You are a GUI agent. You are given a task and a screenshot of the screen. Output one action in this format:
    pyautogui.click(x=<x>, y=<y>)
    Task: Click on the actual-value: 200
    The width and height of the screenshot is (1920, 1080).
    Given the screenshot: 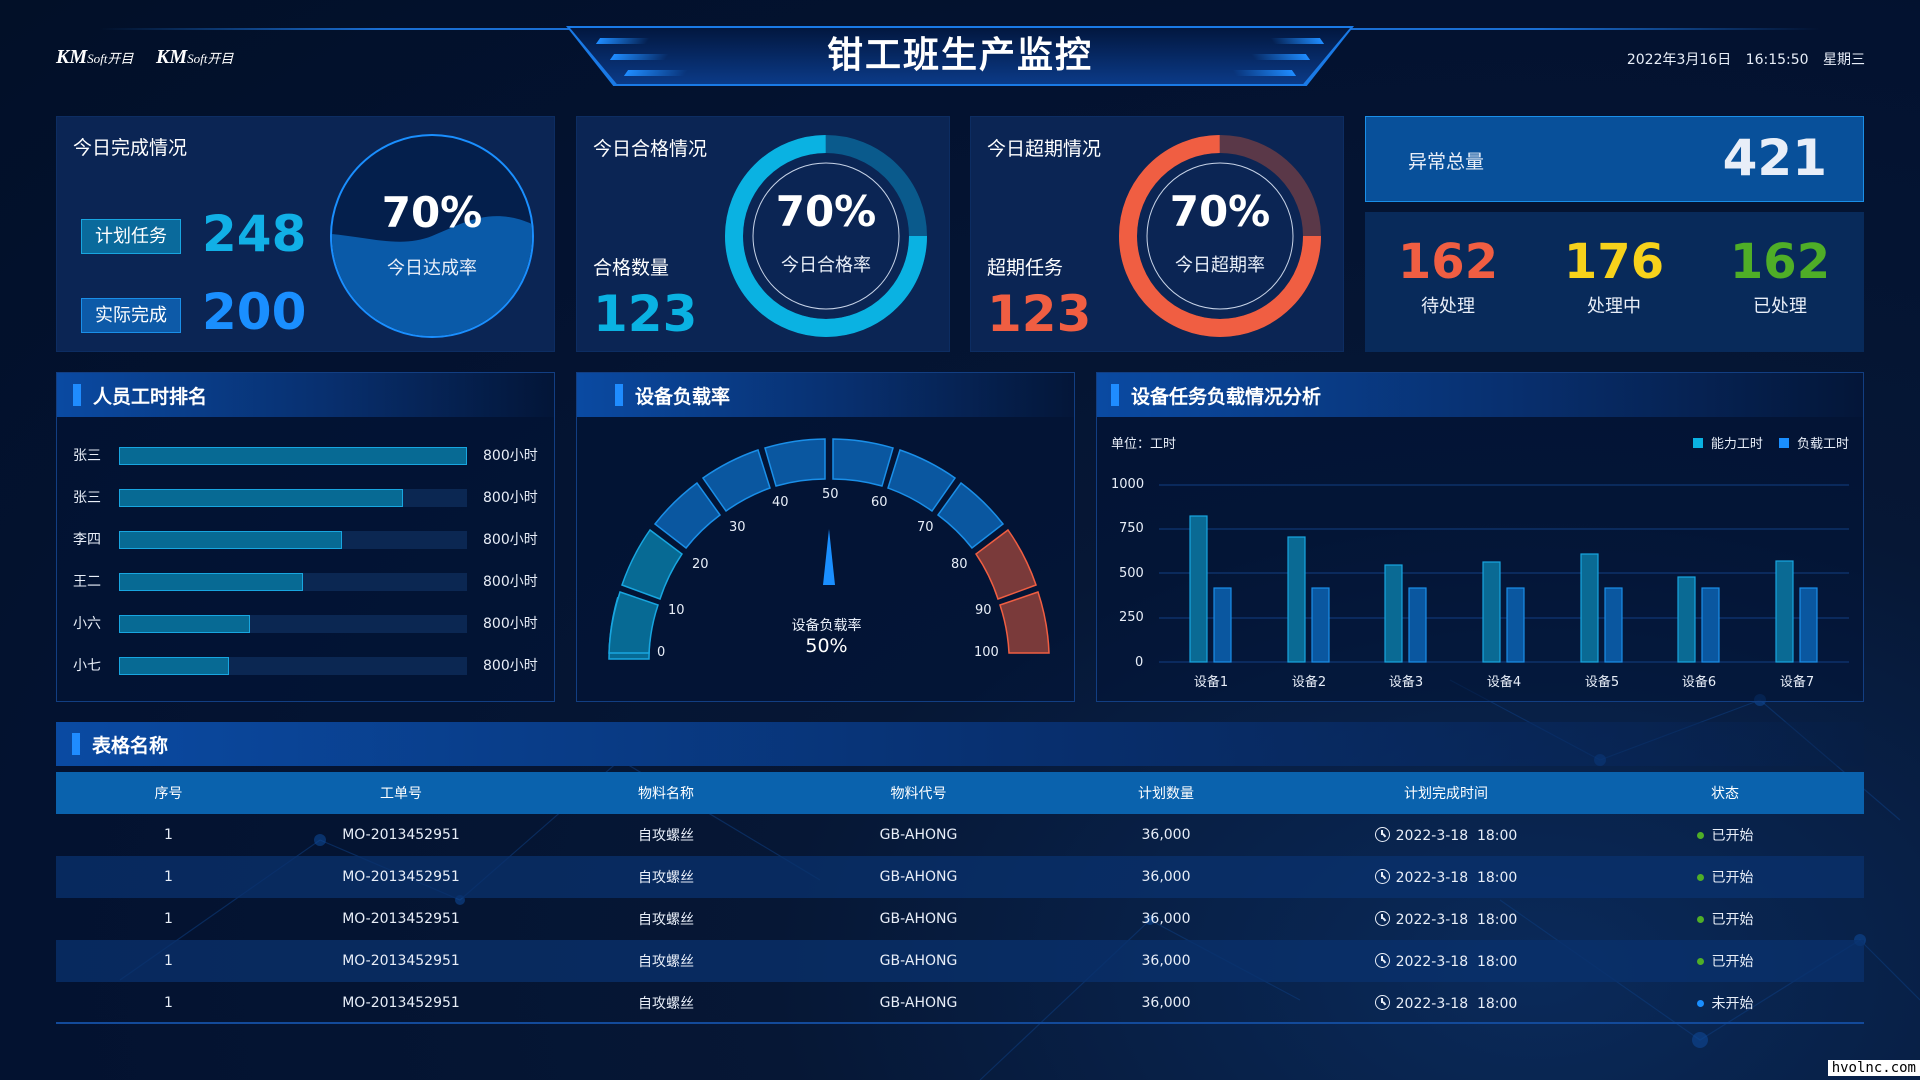 What is the action you would take?
    pyautogui.click(x=254, y=312)
    